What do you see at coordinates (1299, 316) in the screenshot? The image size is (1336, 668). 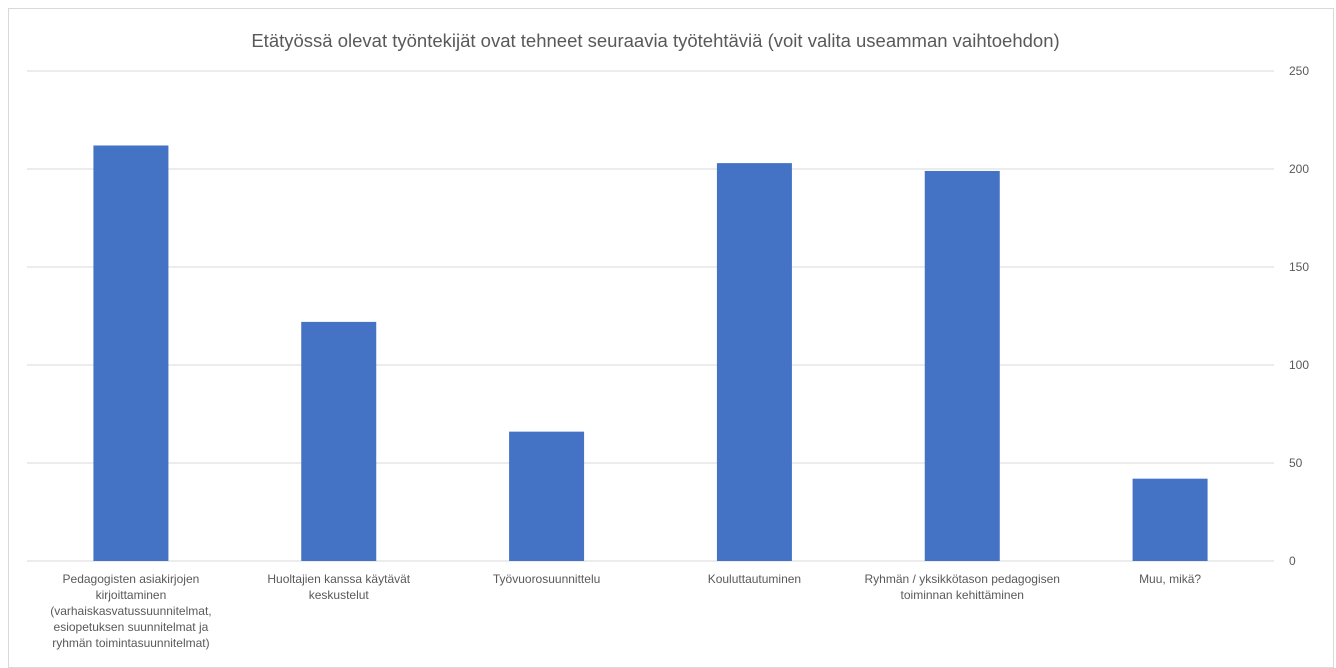 I see `y-axis-tick-labels: 0 50 100 150 200 250` at bounding box center [1299, 316].